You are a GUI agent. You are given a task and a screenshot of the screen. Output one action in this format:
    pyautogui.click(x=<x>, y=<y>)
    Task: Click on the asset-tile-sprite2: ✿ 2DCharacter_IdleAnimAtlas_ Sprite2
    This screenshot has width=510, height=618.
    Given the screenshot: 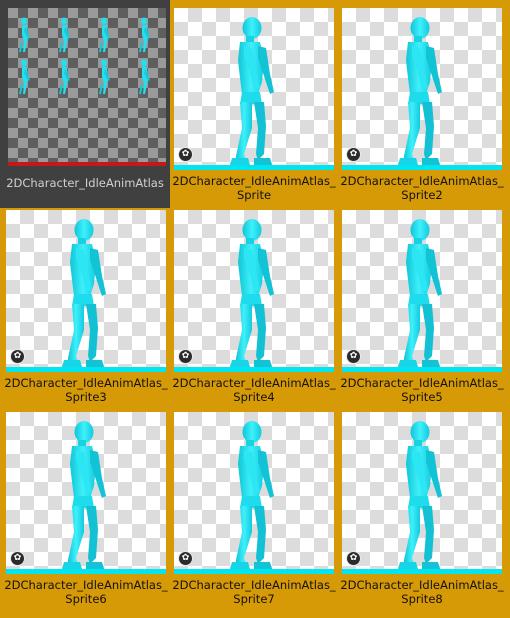 What is the action you would take?
    pyautogui.click(x=422, y=109)
    